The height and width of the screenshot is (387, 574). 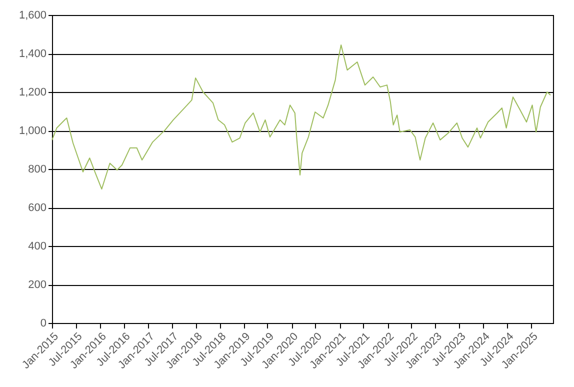 I want to click on y-tick-label: 0, so click(x=43, y=324).